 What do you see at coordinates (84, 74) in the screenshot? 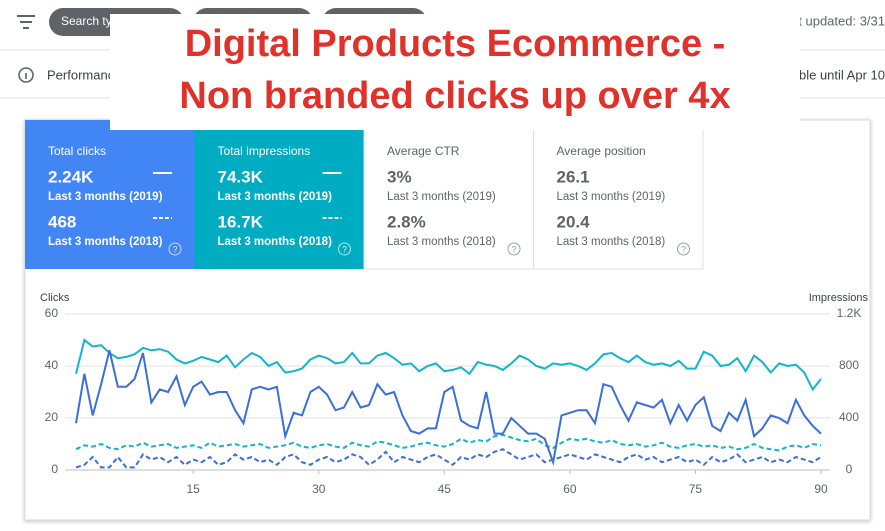
I see `info-text: Performance` at bounding box center [84, 74].